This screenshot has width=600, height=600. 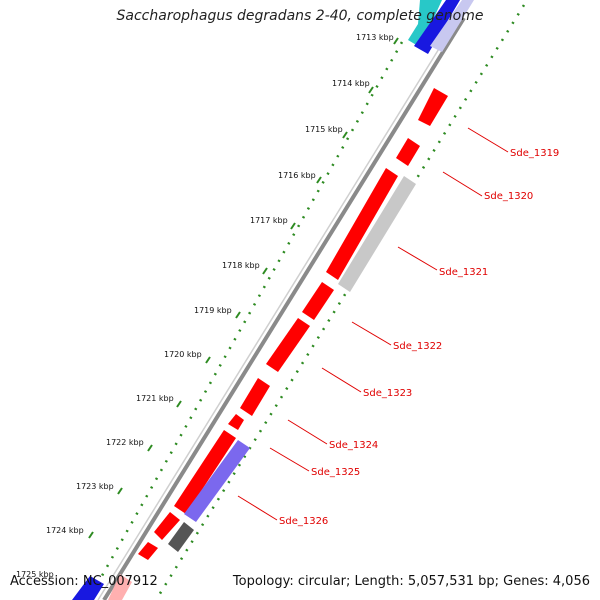 I want to click on gene-bottom-blue, so click(x=88, y=588).